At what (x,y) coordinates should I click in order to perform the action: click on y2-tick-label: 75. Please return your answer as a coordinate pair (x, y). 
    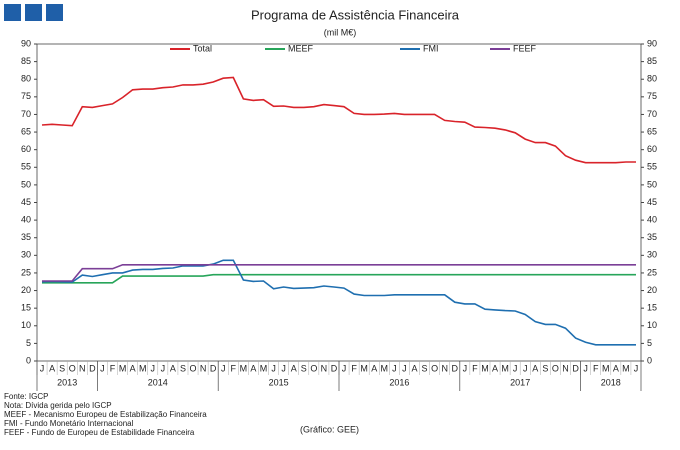
    Looking at the image, I should click on (652, 96).